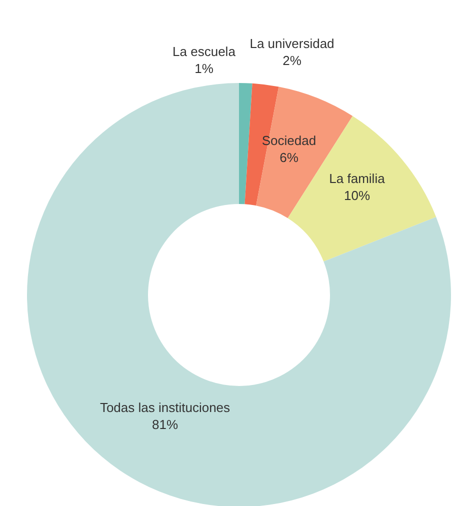 The image size is (458, 506). Describe the element at coordinates (289, 157) in the screenshot. I see `data-label: 6%` at that location.